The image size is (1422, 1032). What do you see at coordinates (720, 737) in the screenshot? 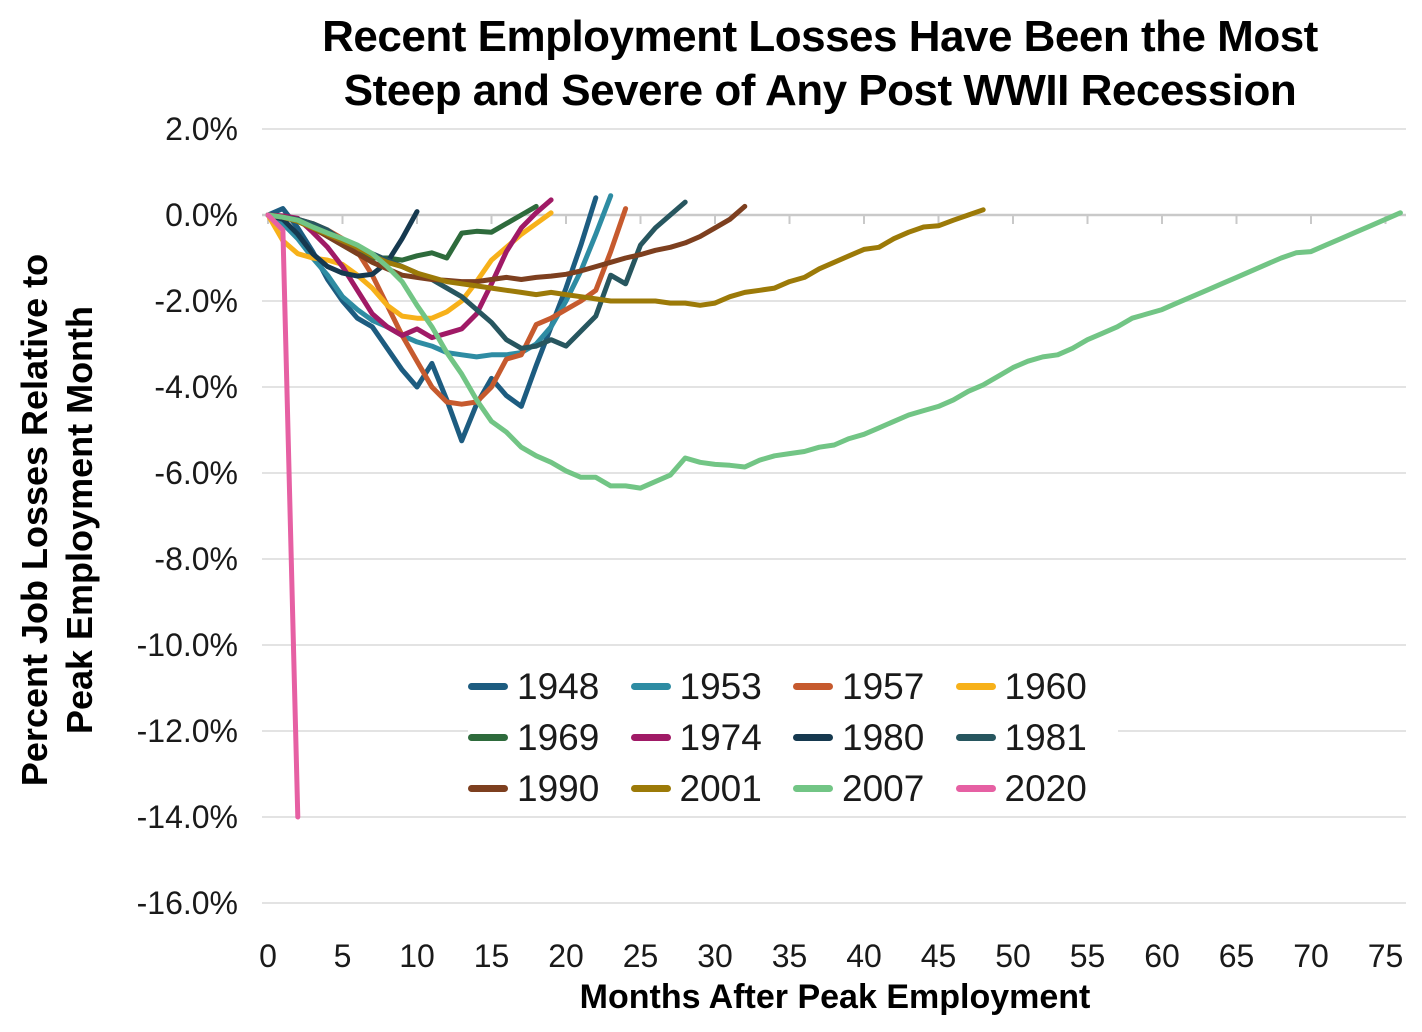
I see `legend-label-1974: 1974` at bounding box center [720, 737].